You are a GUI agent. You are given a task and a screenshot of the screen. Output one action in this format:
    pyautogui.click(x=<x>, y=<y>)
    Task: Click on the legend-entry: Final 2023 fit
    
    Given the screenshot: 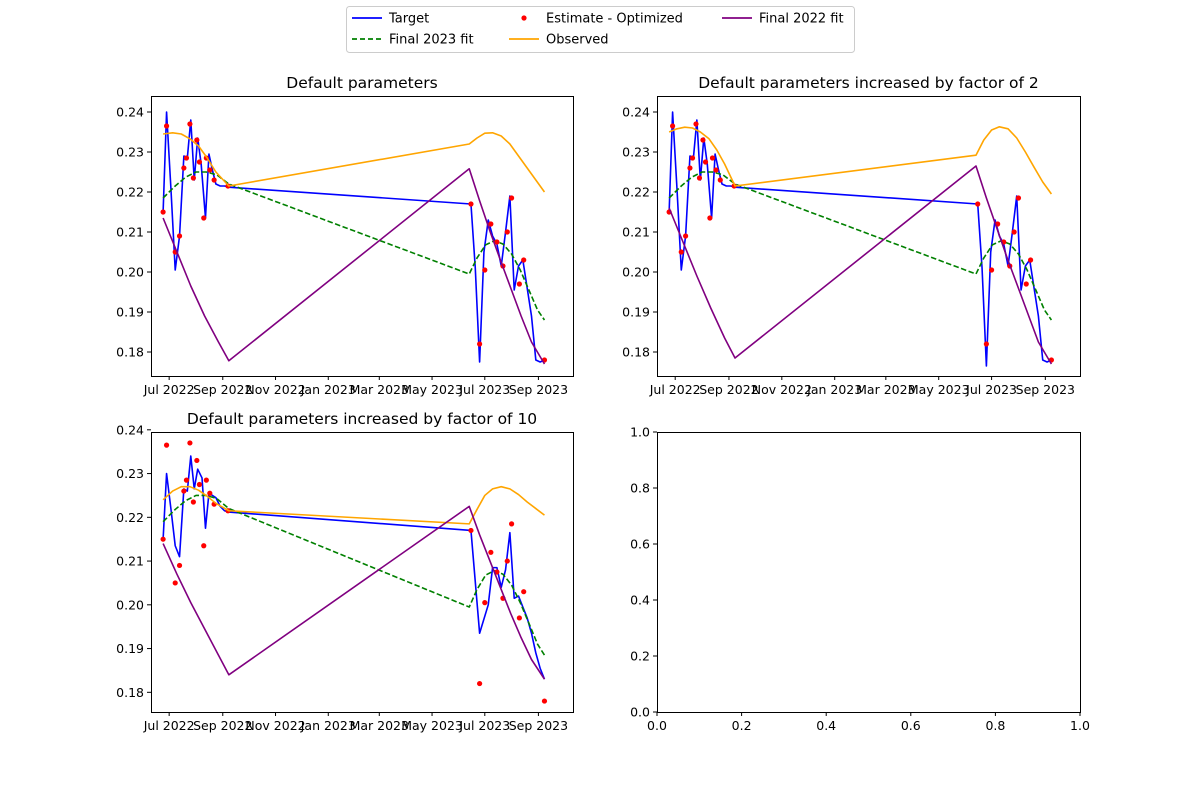 What is the action you would take?
    pyautogui.click(x=413, y=40)
    